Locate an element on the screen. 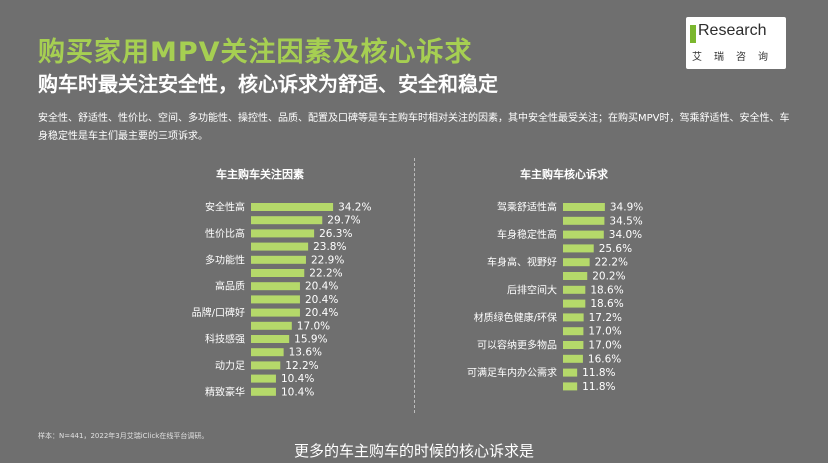 This screenshot has width=828, height=463. value-label-0-14: 10.4% is located at coordinates (297, 392).